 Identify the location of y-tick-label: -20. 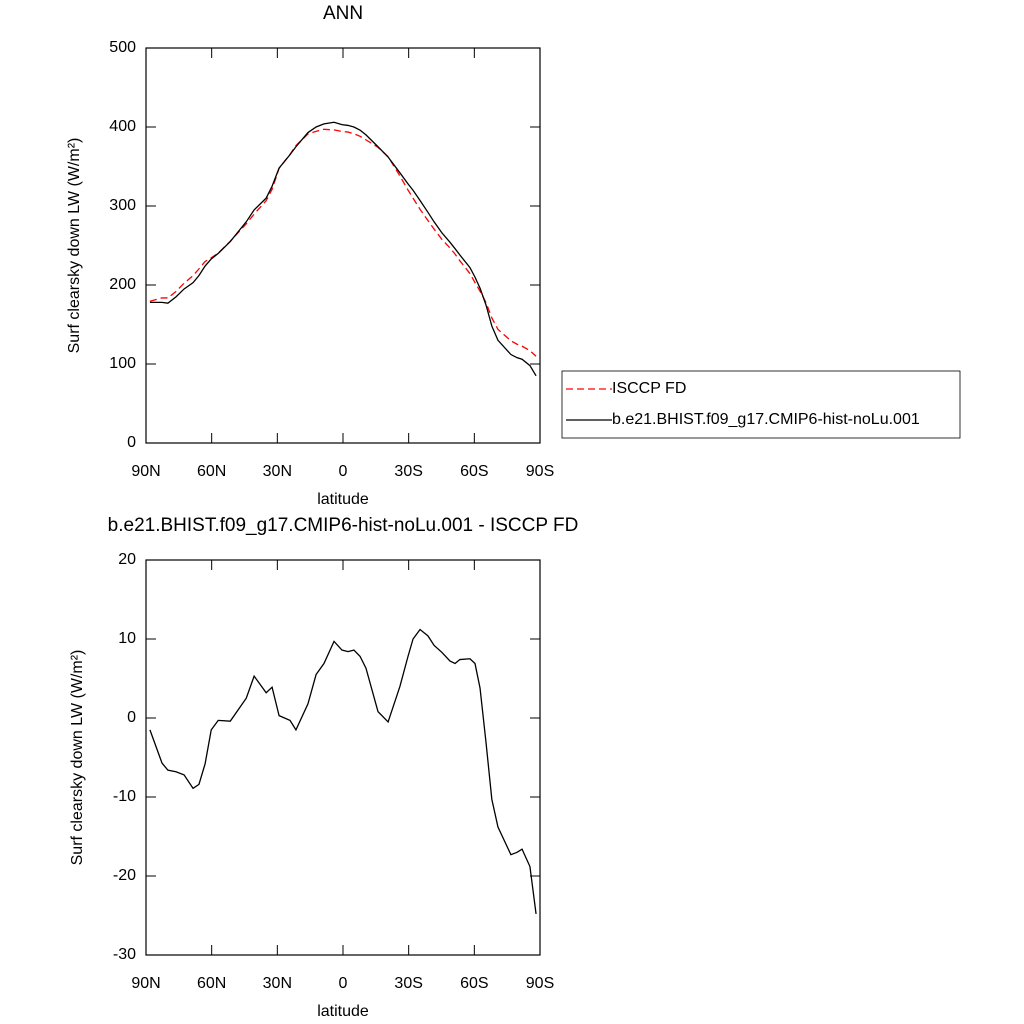
(124, 875).